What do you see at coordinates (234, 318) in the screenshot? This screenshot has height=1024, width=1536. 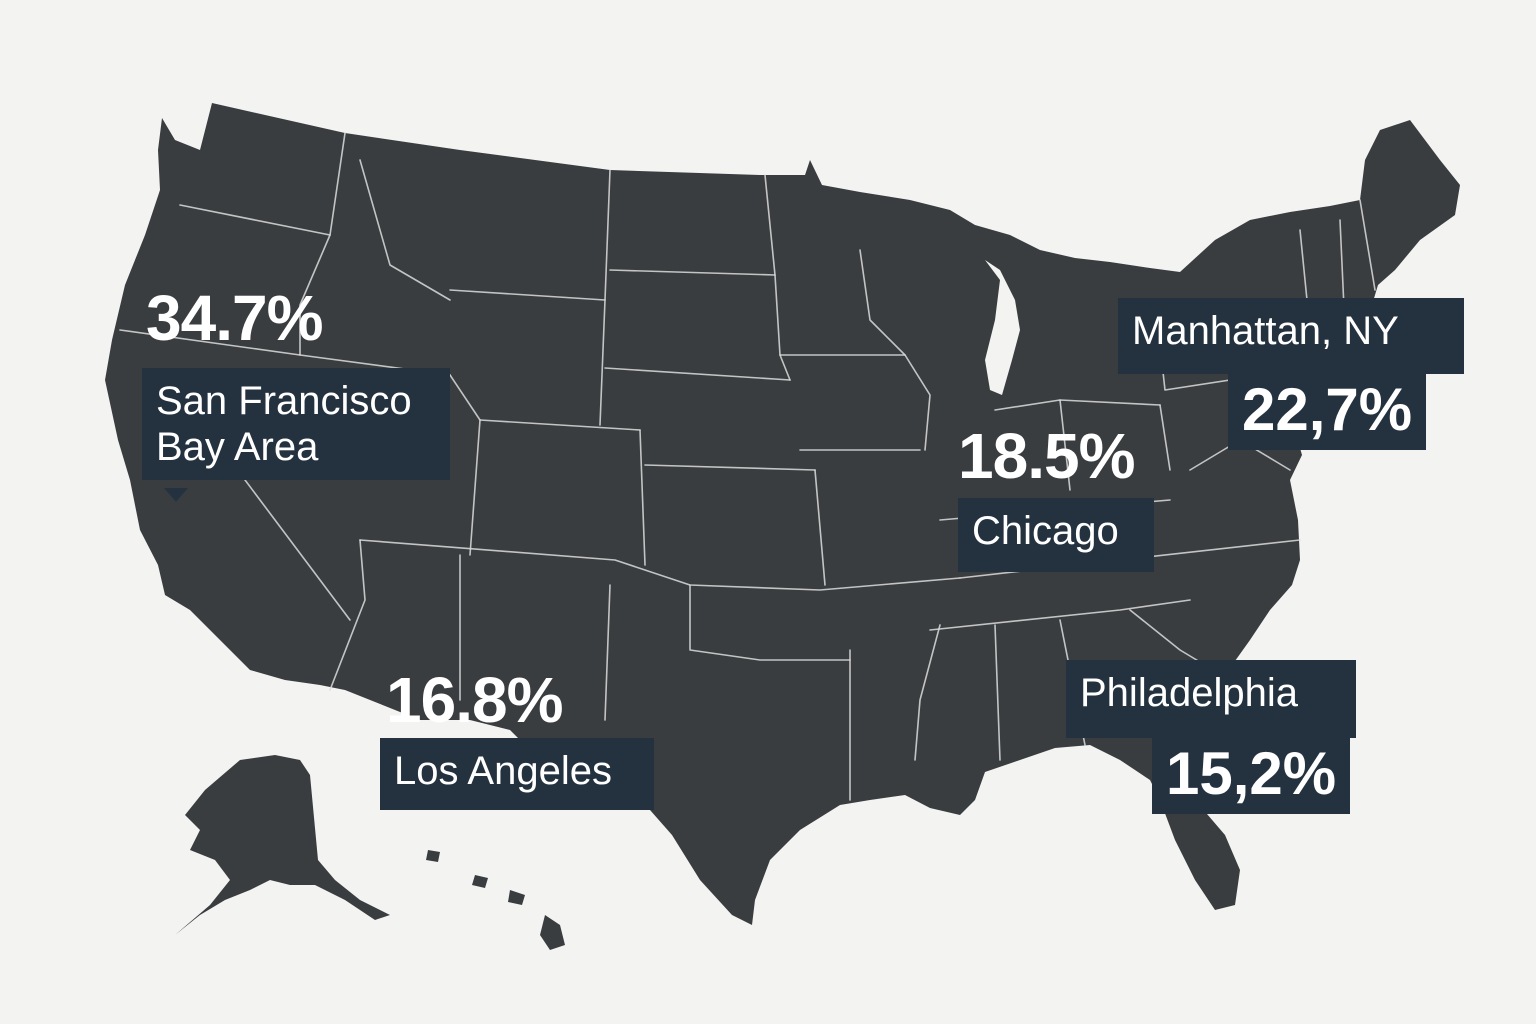 I see `value-san-francisco: 34.7%` at bounding box center [234, 318].